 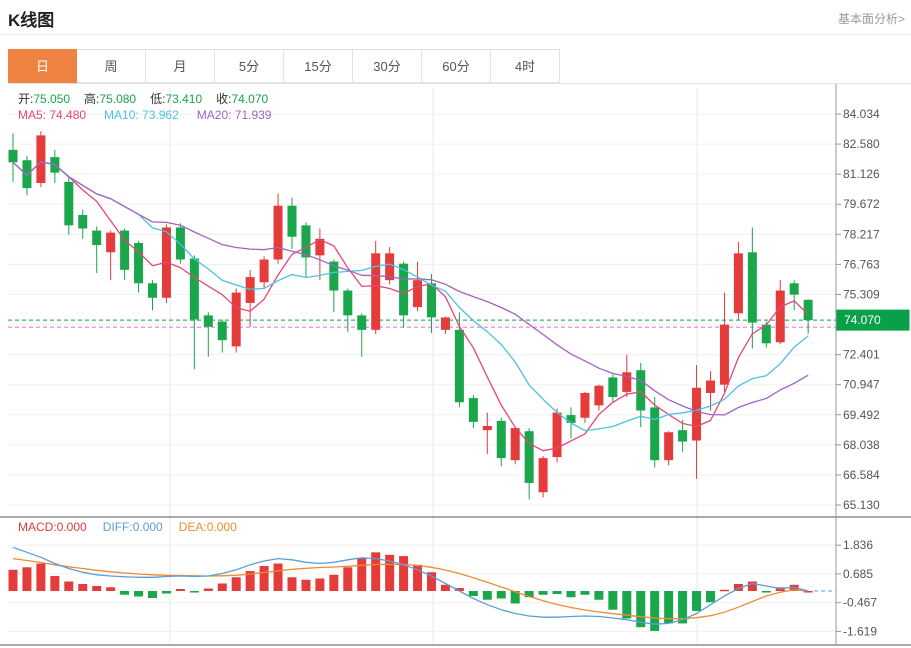 I want to click on period-tab-8: 4时, so click(x=525, y=66).